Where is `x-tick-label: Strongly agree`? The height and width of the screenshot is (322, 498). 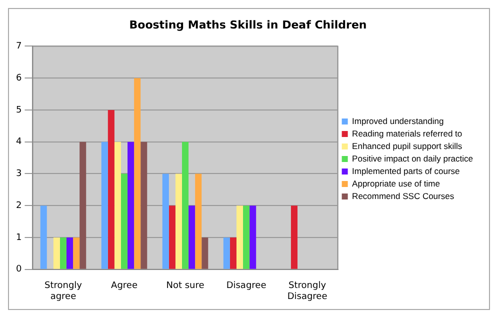
x-tick-label: Strongly agree is located at coordinates (63, 291).